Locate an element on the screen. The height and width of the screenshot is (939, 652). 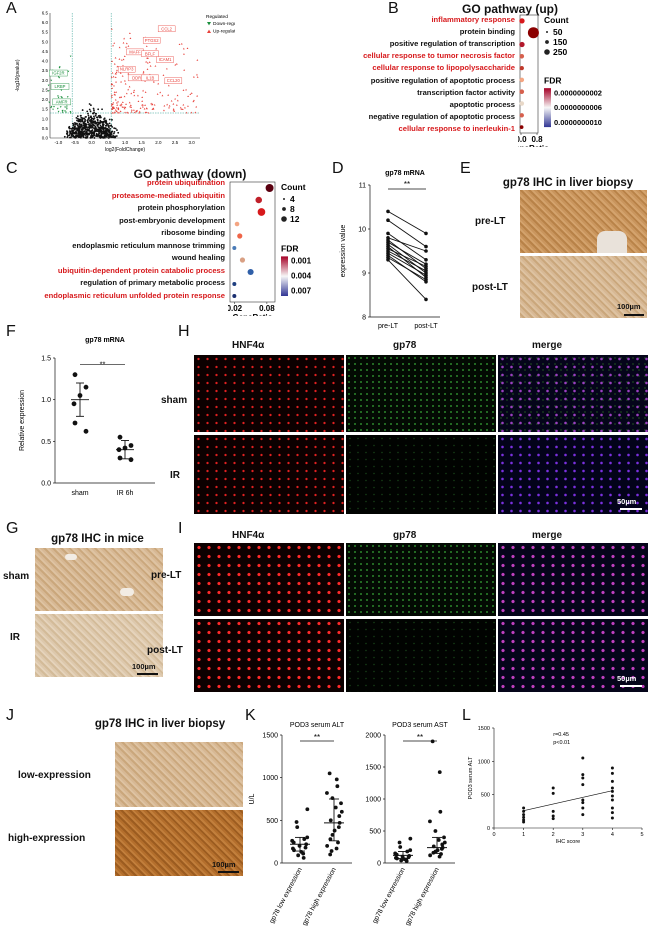
h-ir-hnf4a-image is located at coordinates (269, 474).